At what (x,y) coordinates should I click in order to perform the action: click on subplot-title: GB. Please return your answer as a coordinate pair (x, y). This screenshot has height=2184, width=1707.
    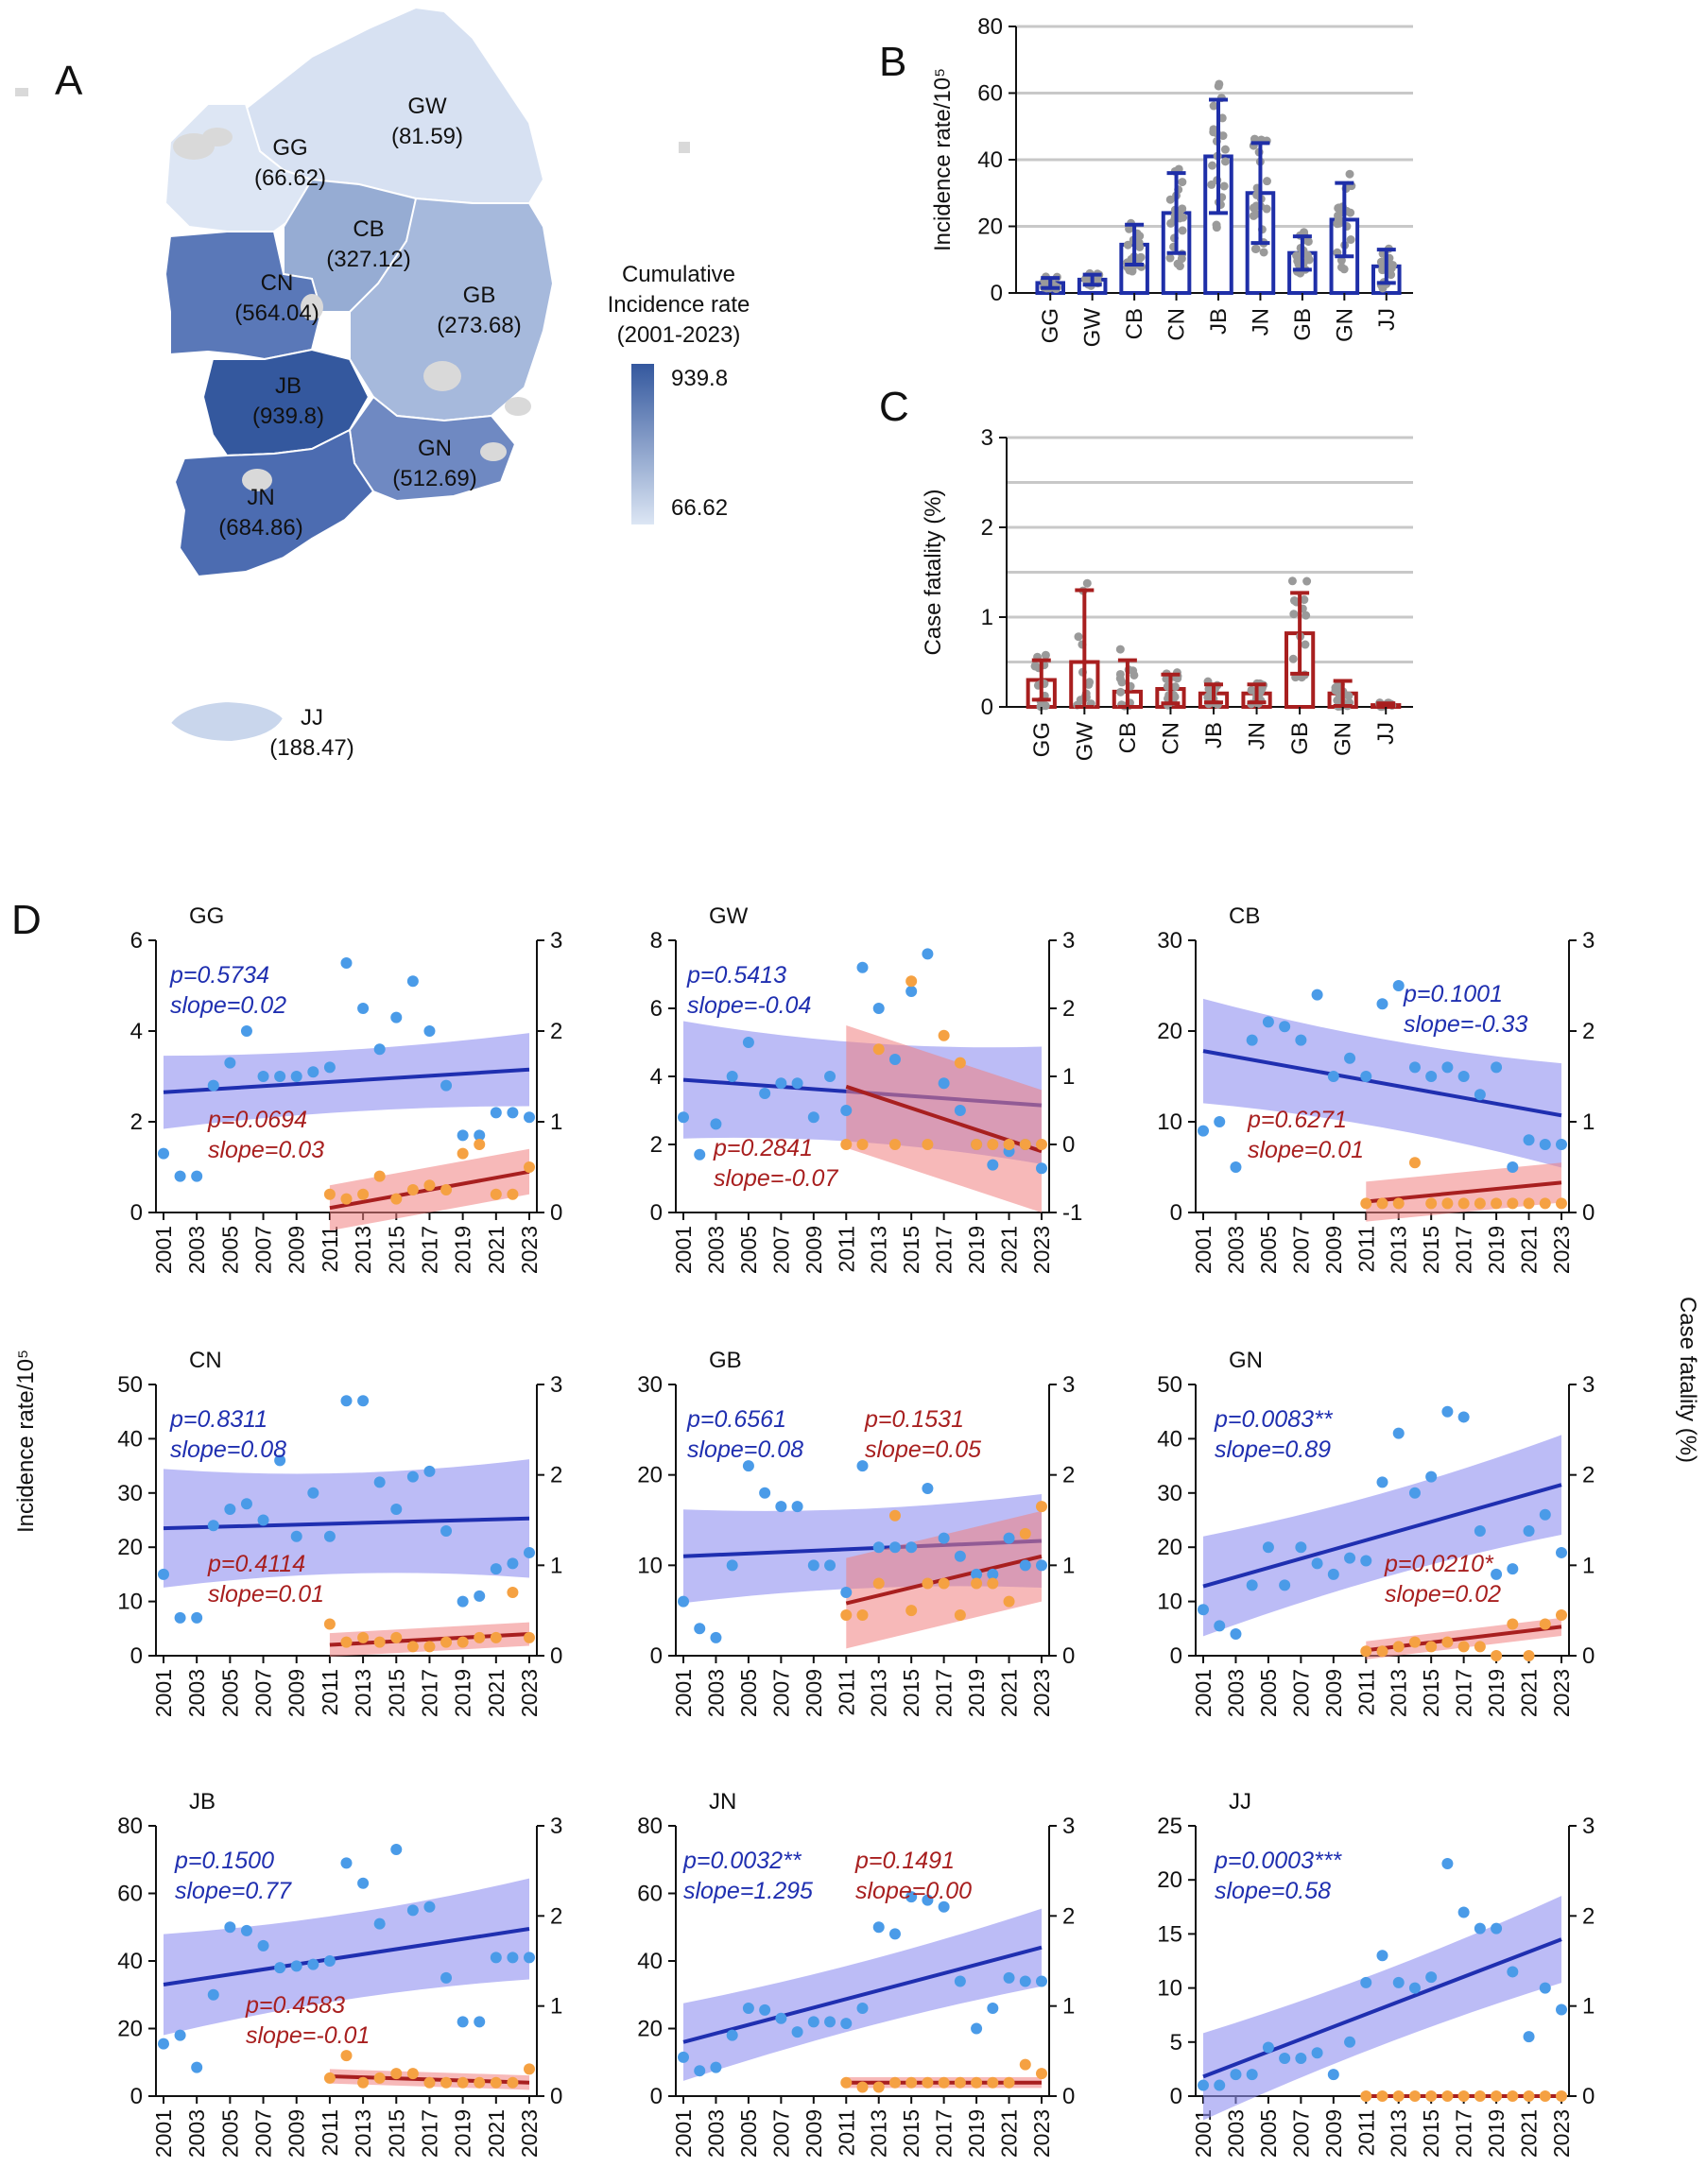
    Looking at the image, I should click on (725, 1360).